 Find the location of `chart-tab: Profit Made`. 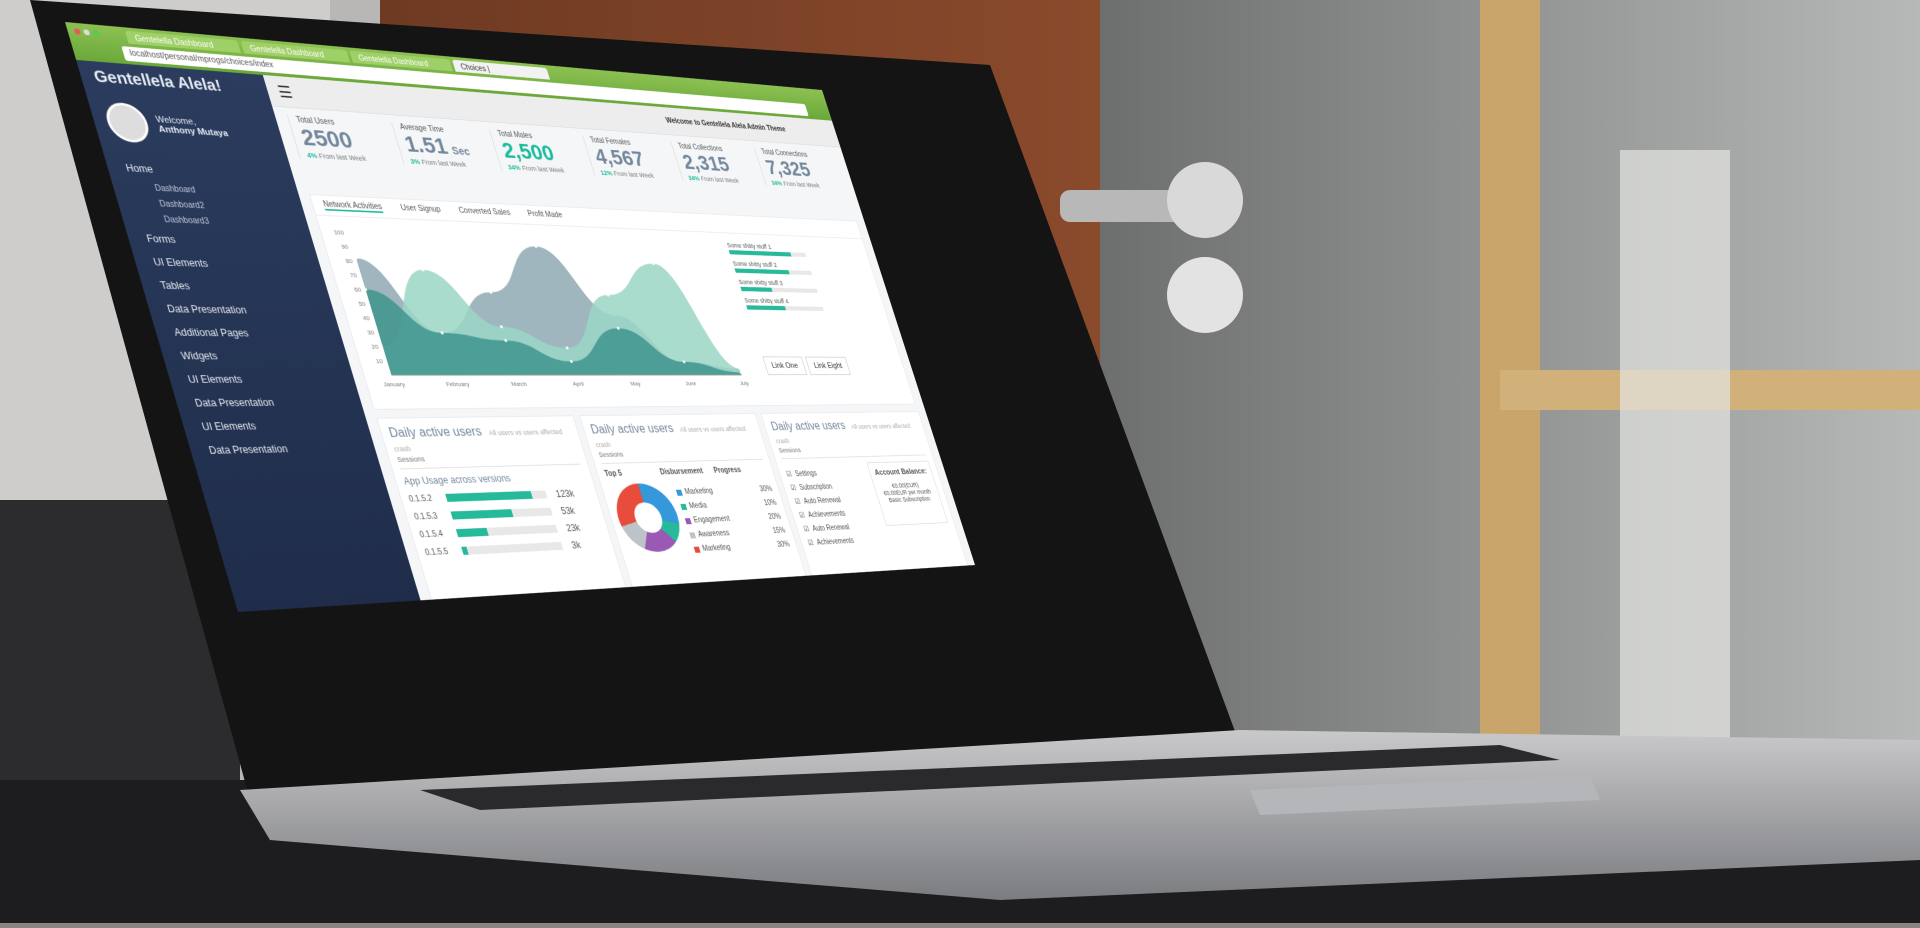

chart-tab: Profit Made is located at coordinates (545, 215).